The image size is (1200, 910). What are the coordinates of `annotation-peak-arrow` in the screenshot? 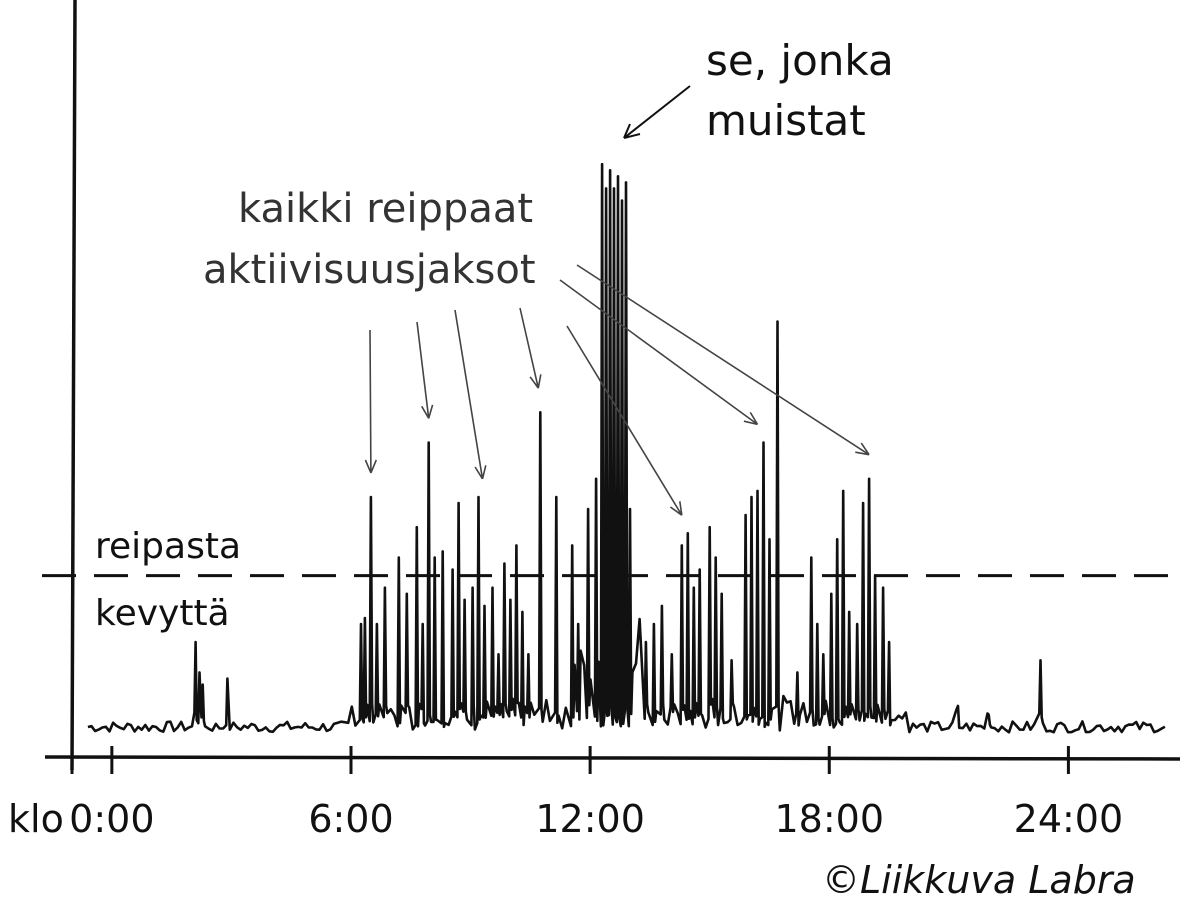 It's located at (657, 112).